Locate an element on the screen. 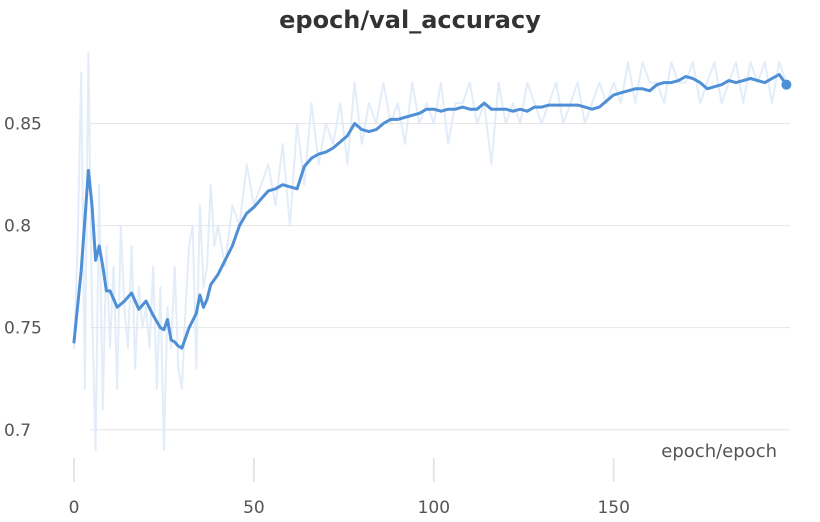 The width and height of the screenshot is (820, 522). y-tick-label: 0.85 is located at coordinates (23, 124).